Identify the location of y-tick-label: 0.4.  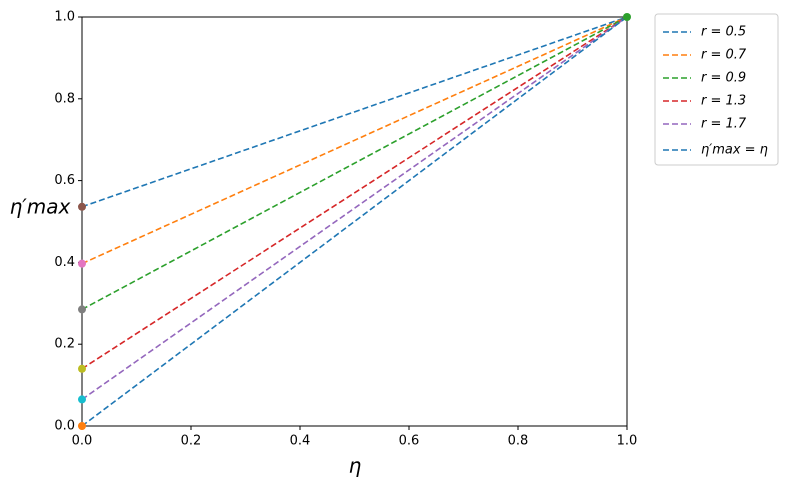
(64, 262).